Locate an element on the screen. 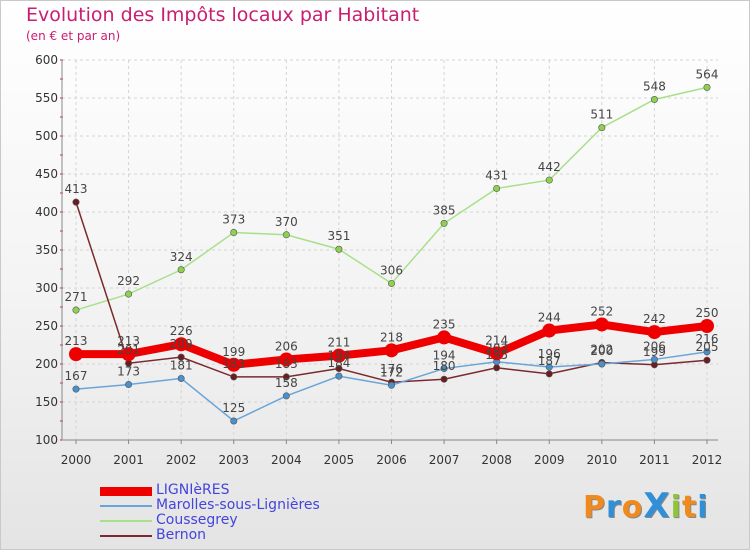 This screenshot has width=750, height=550. y-tick-label: 300 is located at coordinates (46, 288).